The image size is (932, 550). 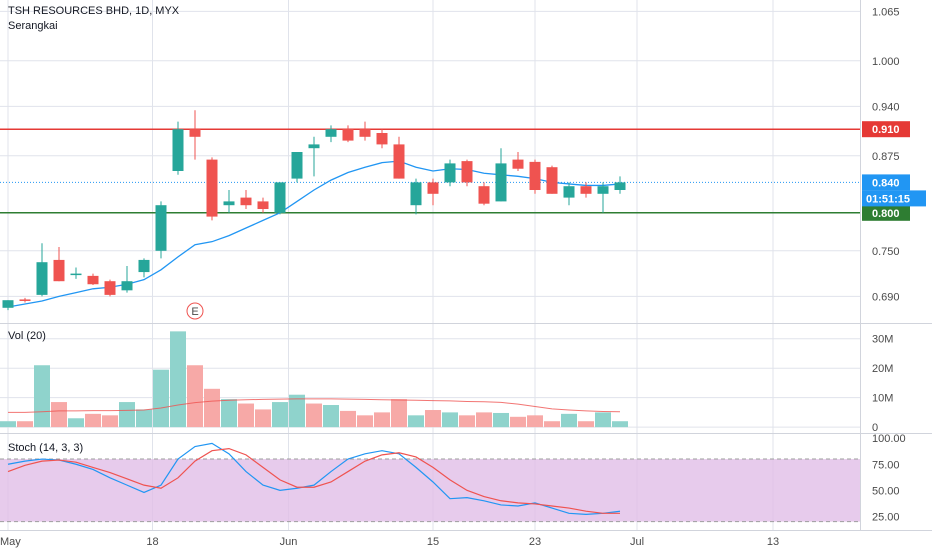 I want to click on event-marker-label: E, so click(x=194, y=312).